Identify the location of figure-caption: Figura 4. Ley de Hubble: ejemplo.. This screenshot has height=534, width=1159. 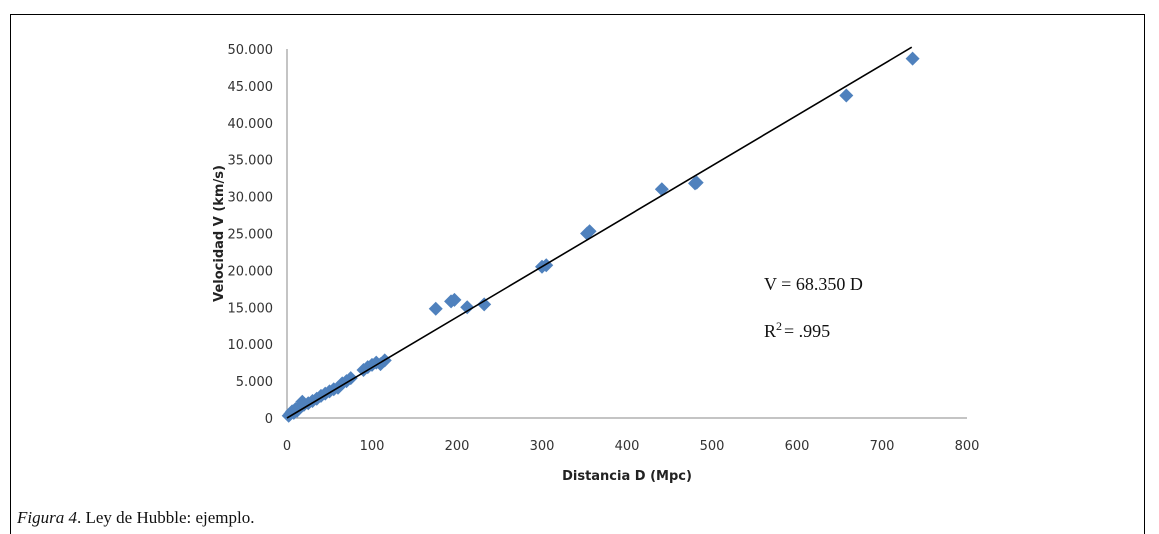
(136, 518).